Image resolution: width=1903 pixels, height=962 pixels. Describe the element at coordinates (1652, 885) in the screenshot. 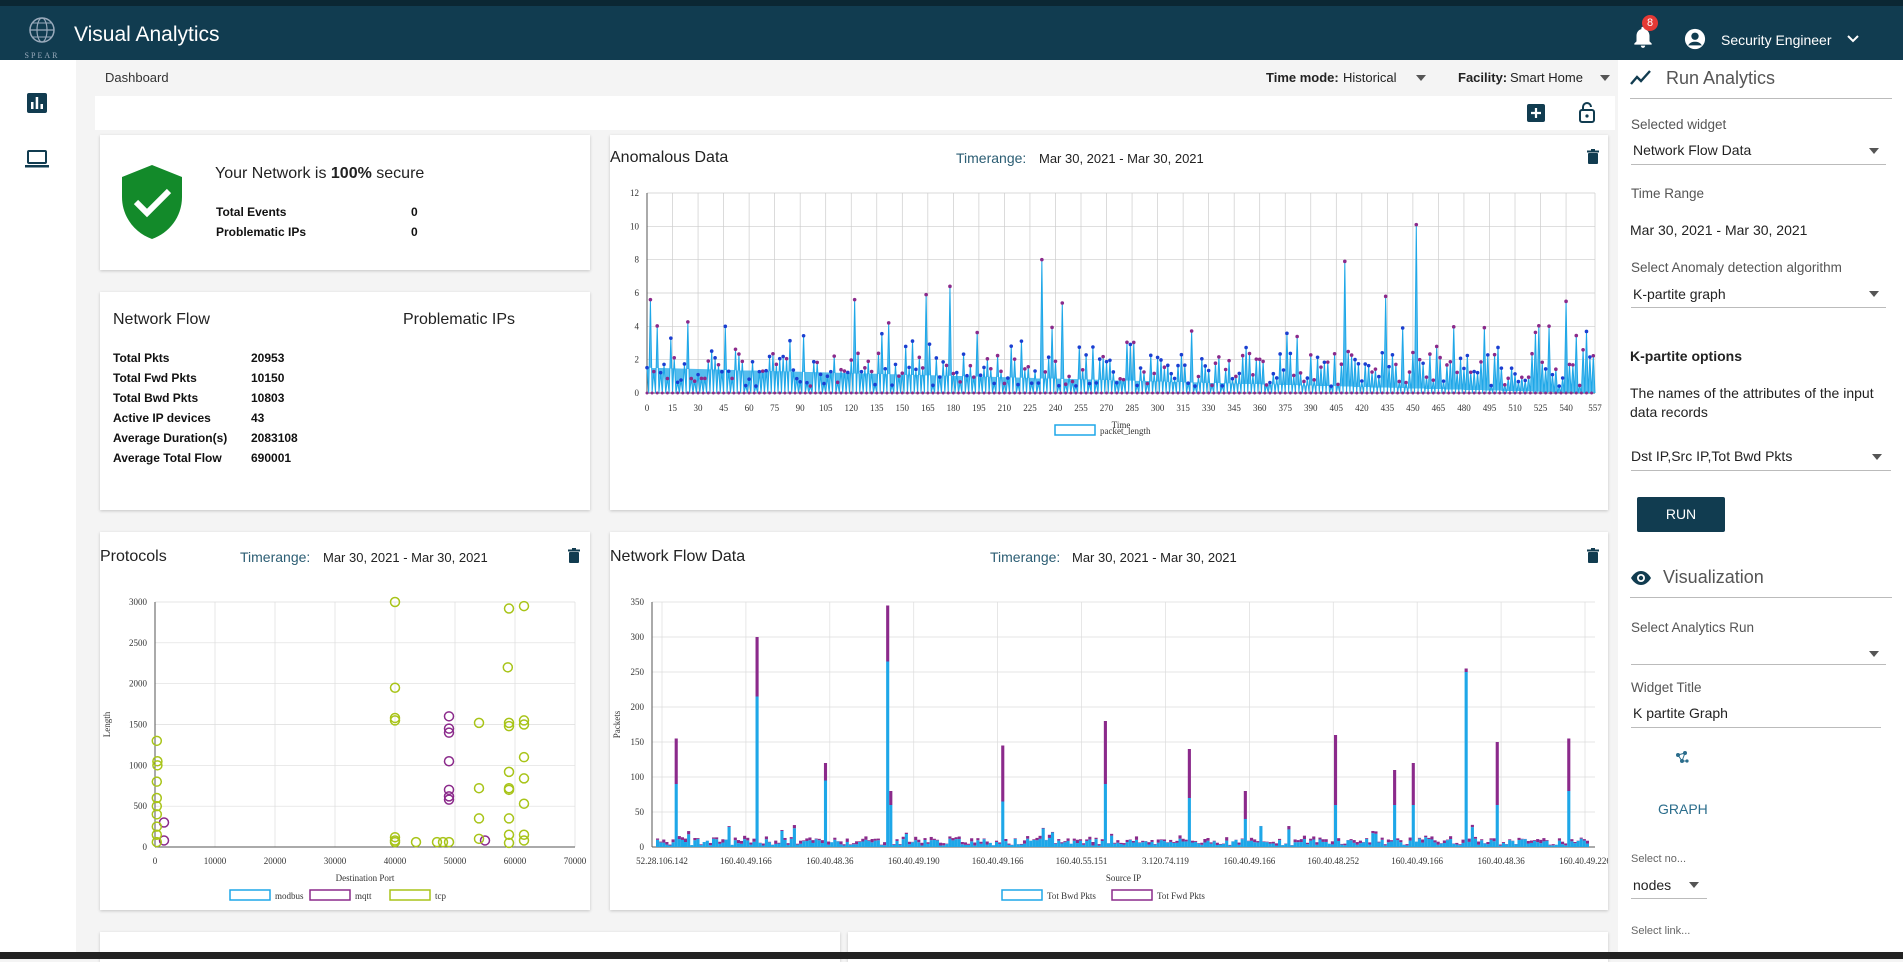

I see `select-nodes: nodes` at that location.